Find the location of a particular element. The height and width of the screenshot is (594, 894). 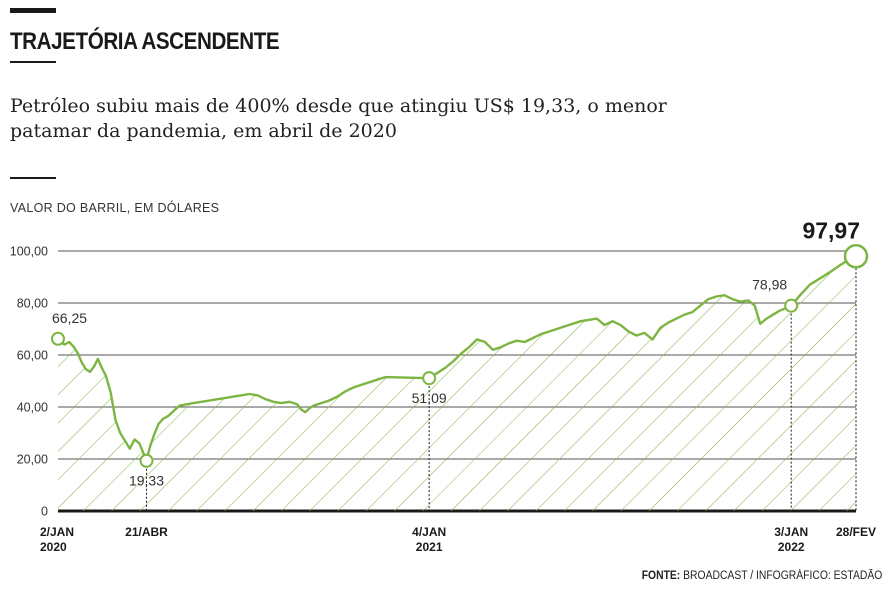

annotation-label: 66,25 is located at coordinates (69, 318).